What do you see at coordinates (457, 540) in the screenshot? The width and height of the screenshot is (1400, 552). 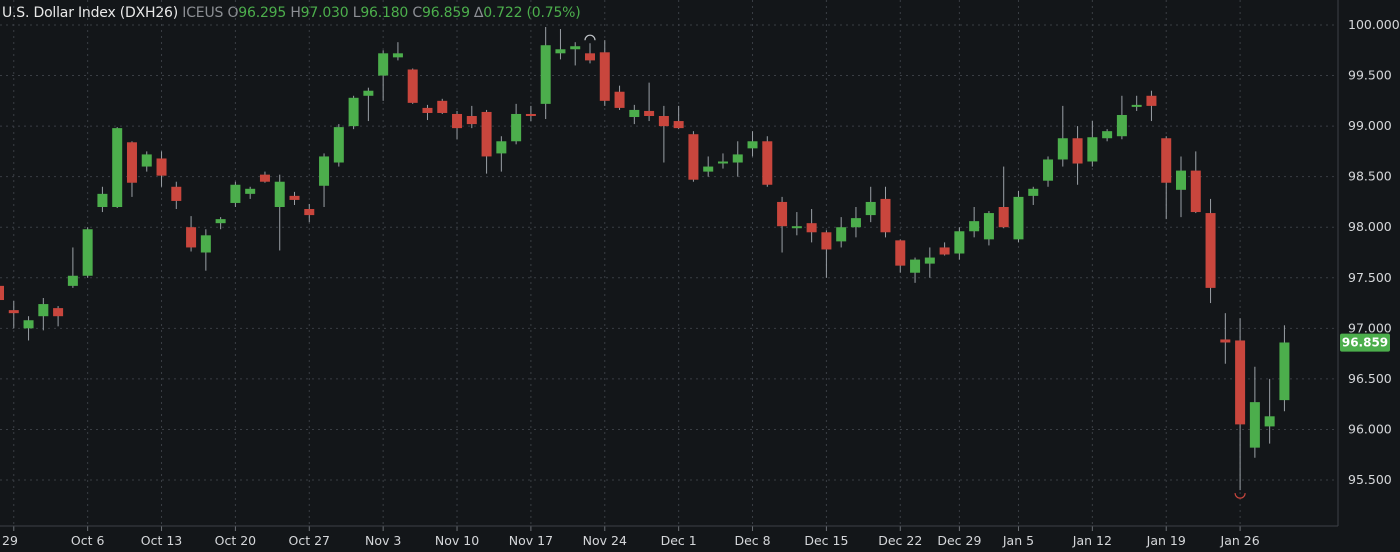 I see `x-tick-label: Nov 10` at bounding box center [457, 540].